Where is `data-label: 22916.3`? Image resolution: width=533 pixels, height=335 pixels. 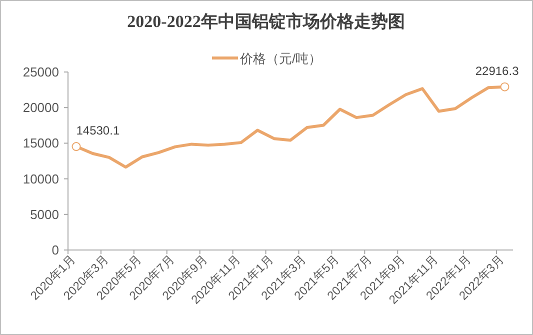 data-label: 22916.3 is located at coordinates (497, 71).